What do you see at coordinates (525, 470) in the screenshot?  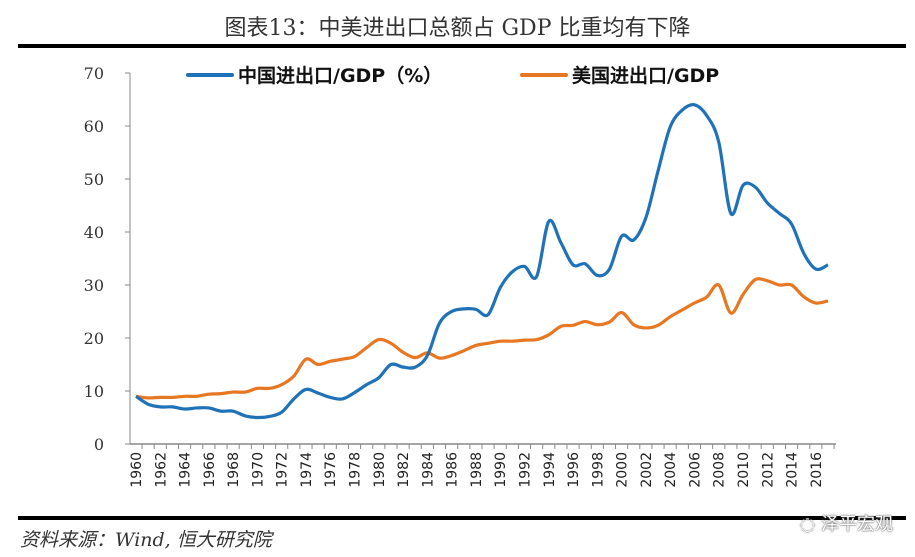 I see `x-tick-label: 1992` at bounding box center [525, 470].